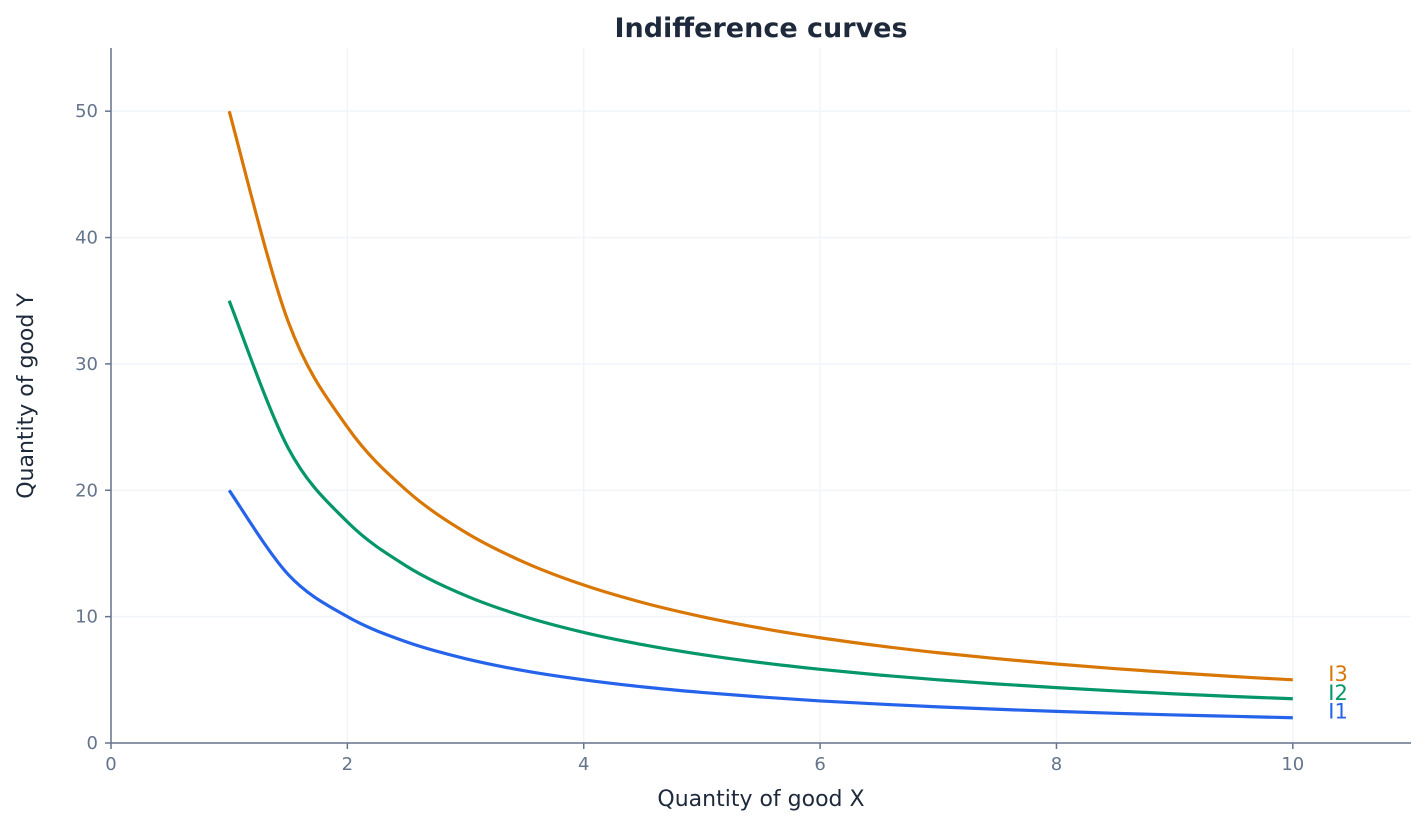 This screenshot has width=1425, height=825. I want to click on y-tick-label: 40, so click(86, 238).